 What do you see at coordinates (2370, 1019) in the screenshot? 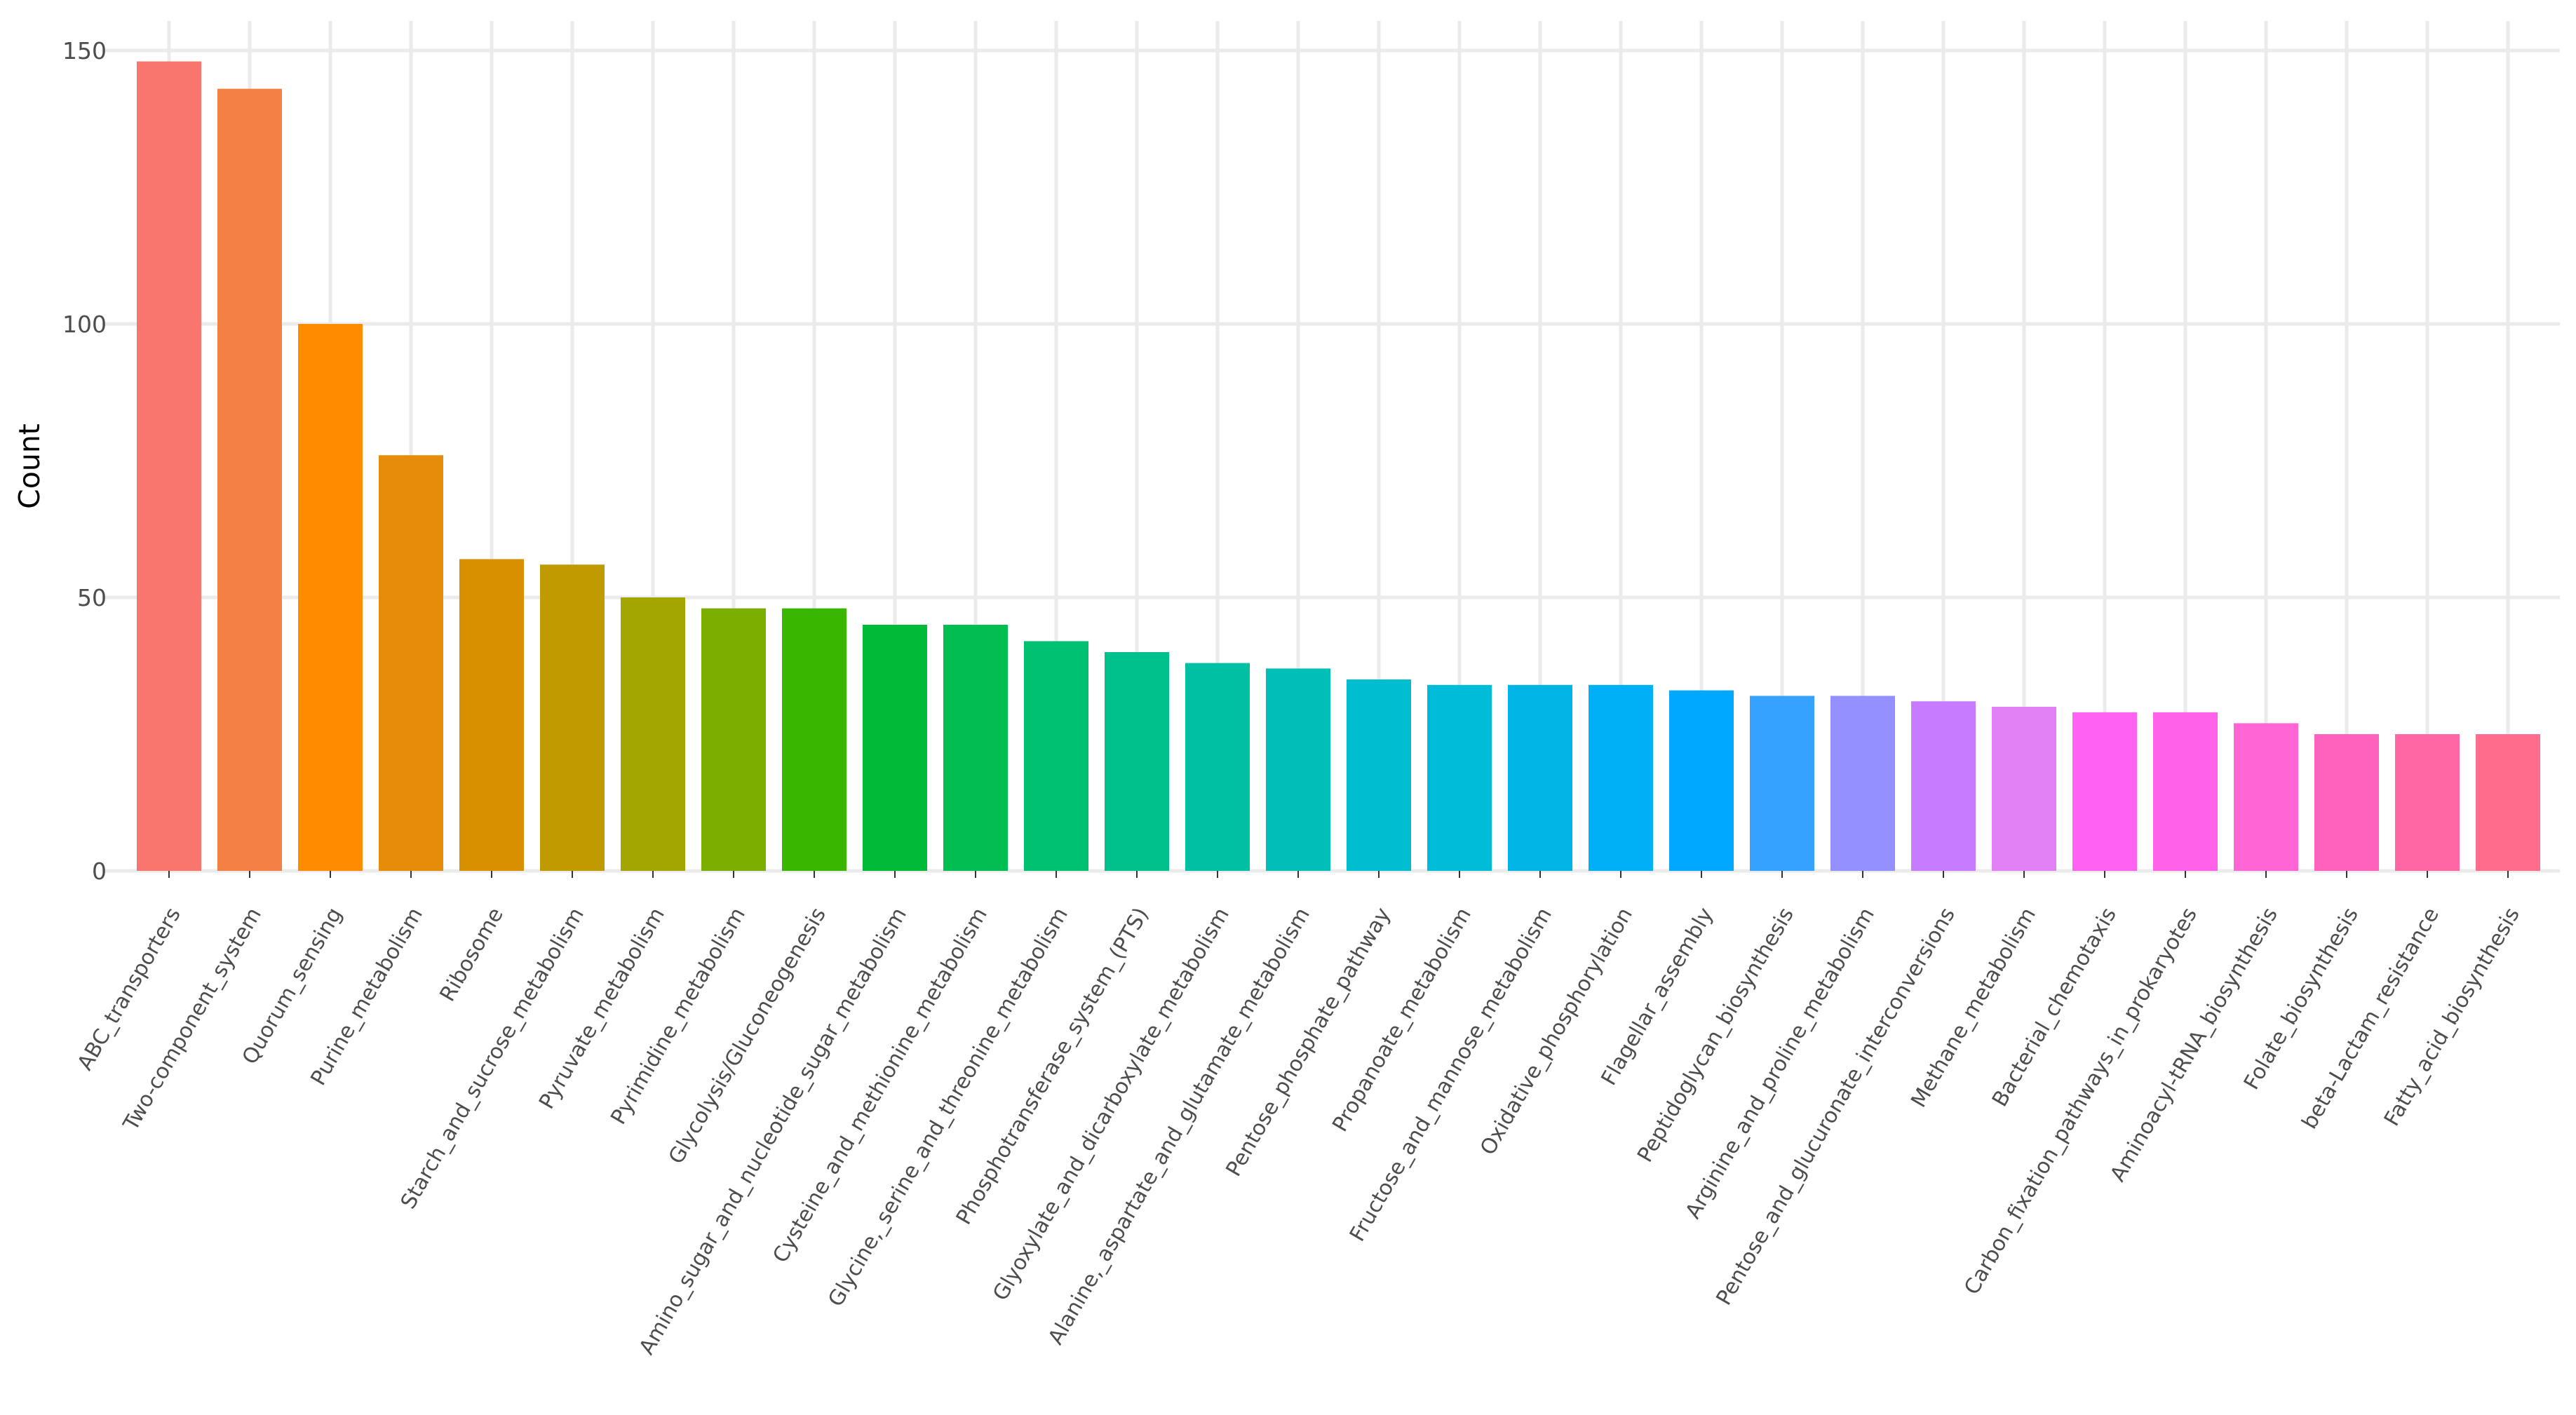
I see `x-tick-label: beta-Lactam_resistance` at bounding box center [2370, 1019].